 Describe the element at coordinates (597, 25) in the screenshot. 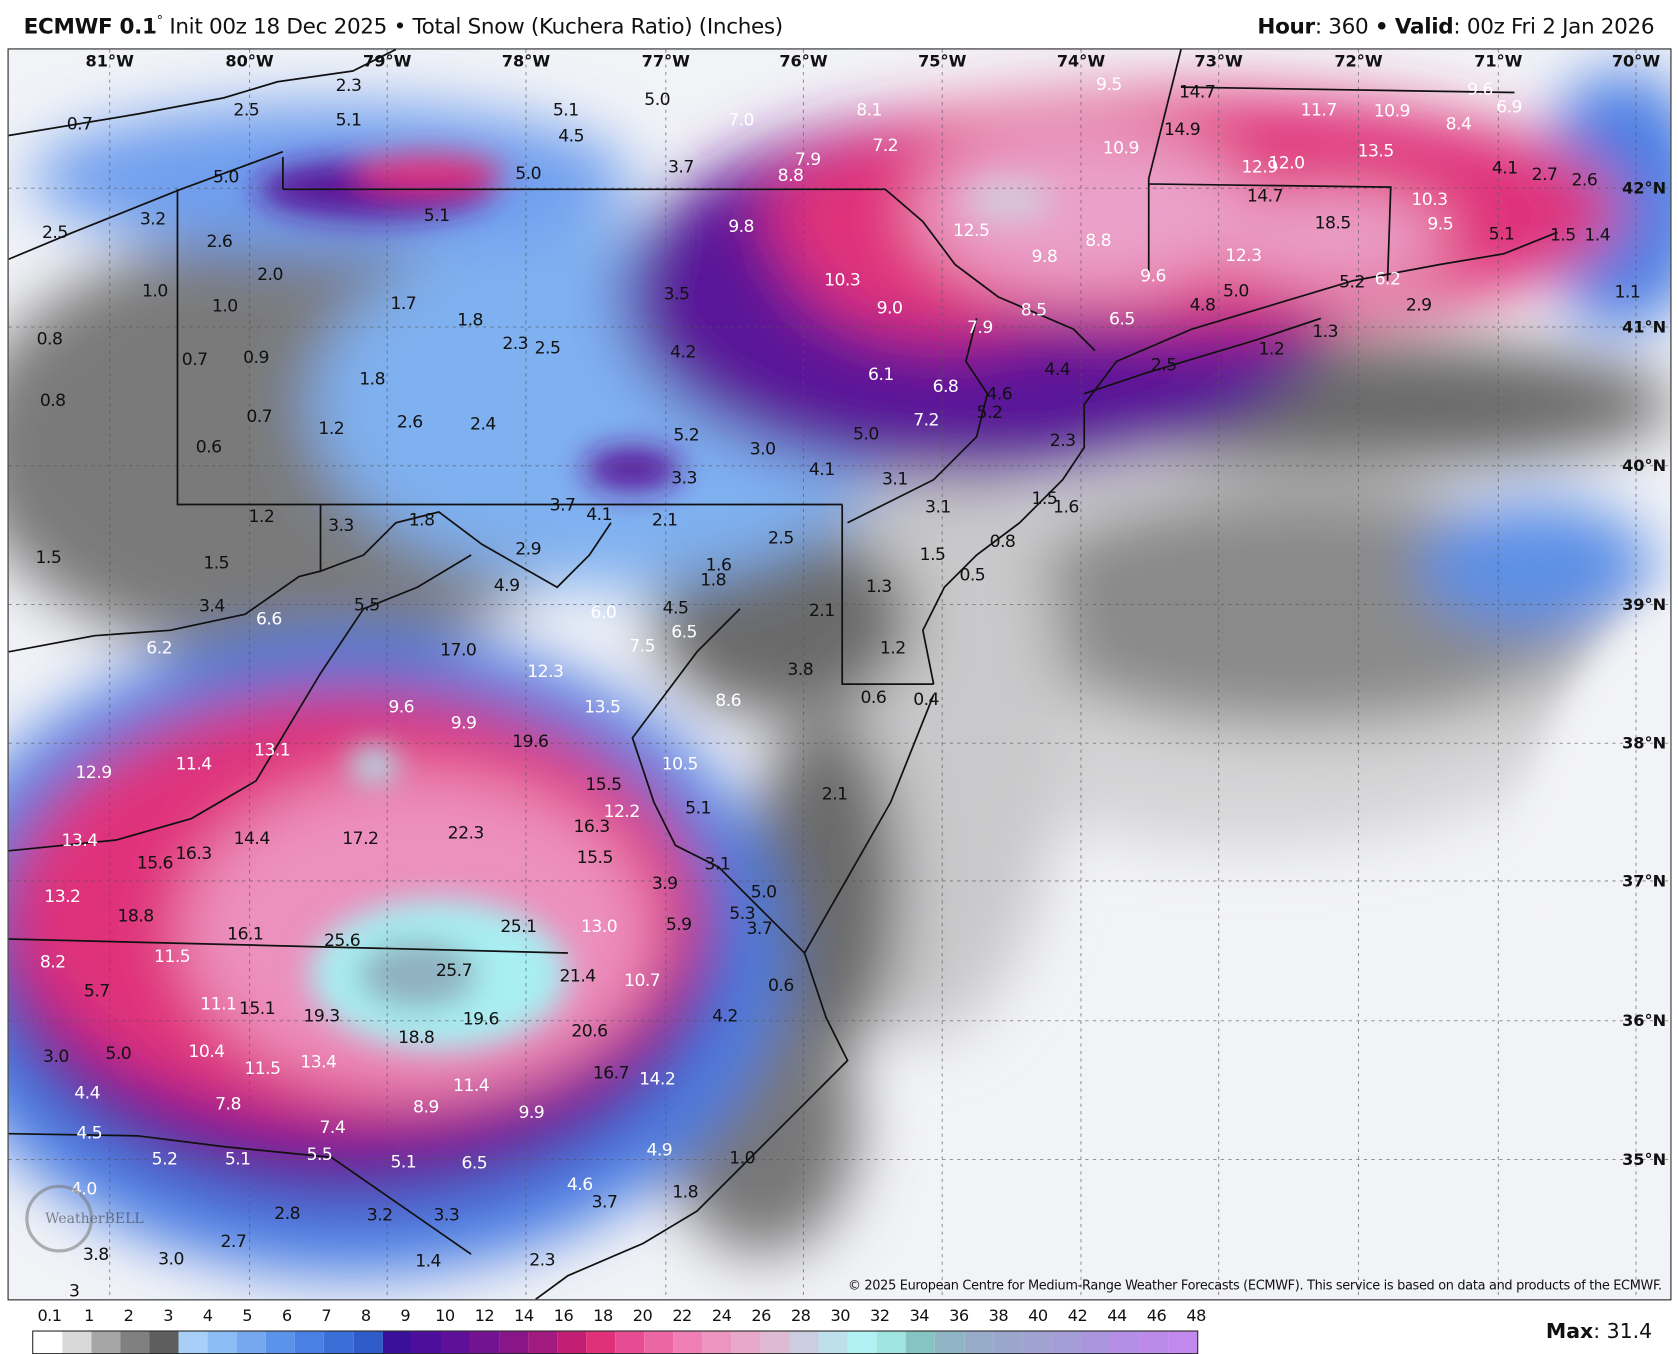

I see `product-name: Total Snow (Kuchera Ratio) (Inches)` at that location.